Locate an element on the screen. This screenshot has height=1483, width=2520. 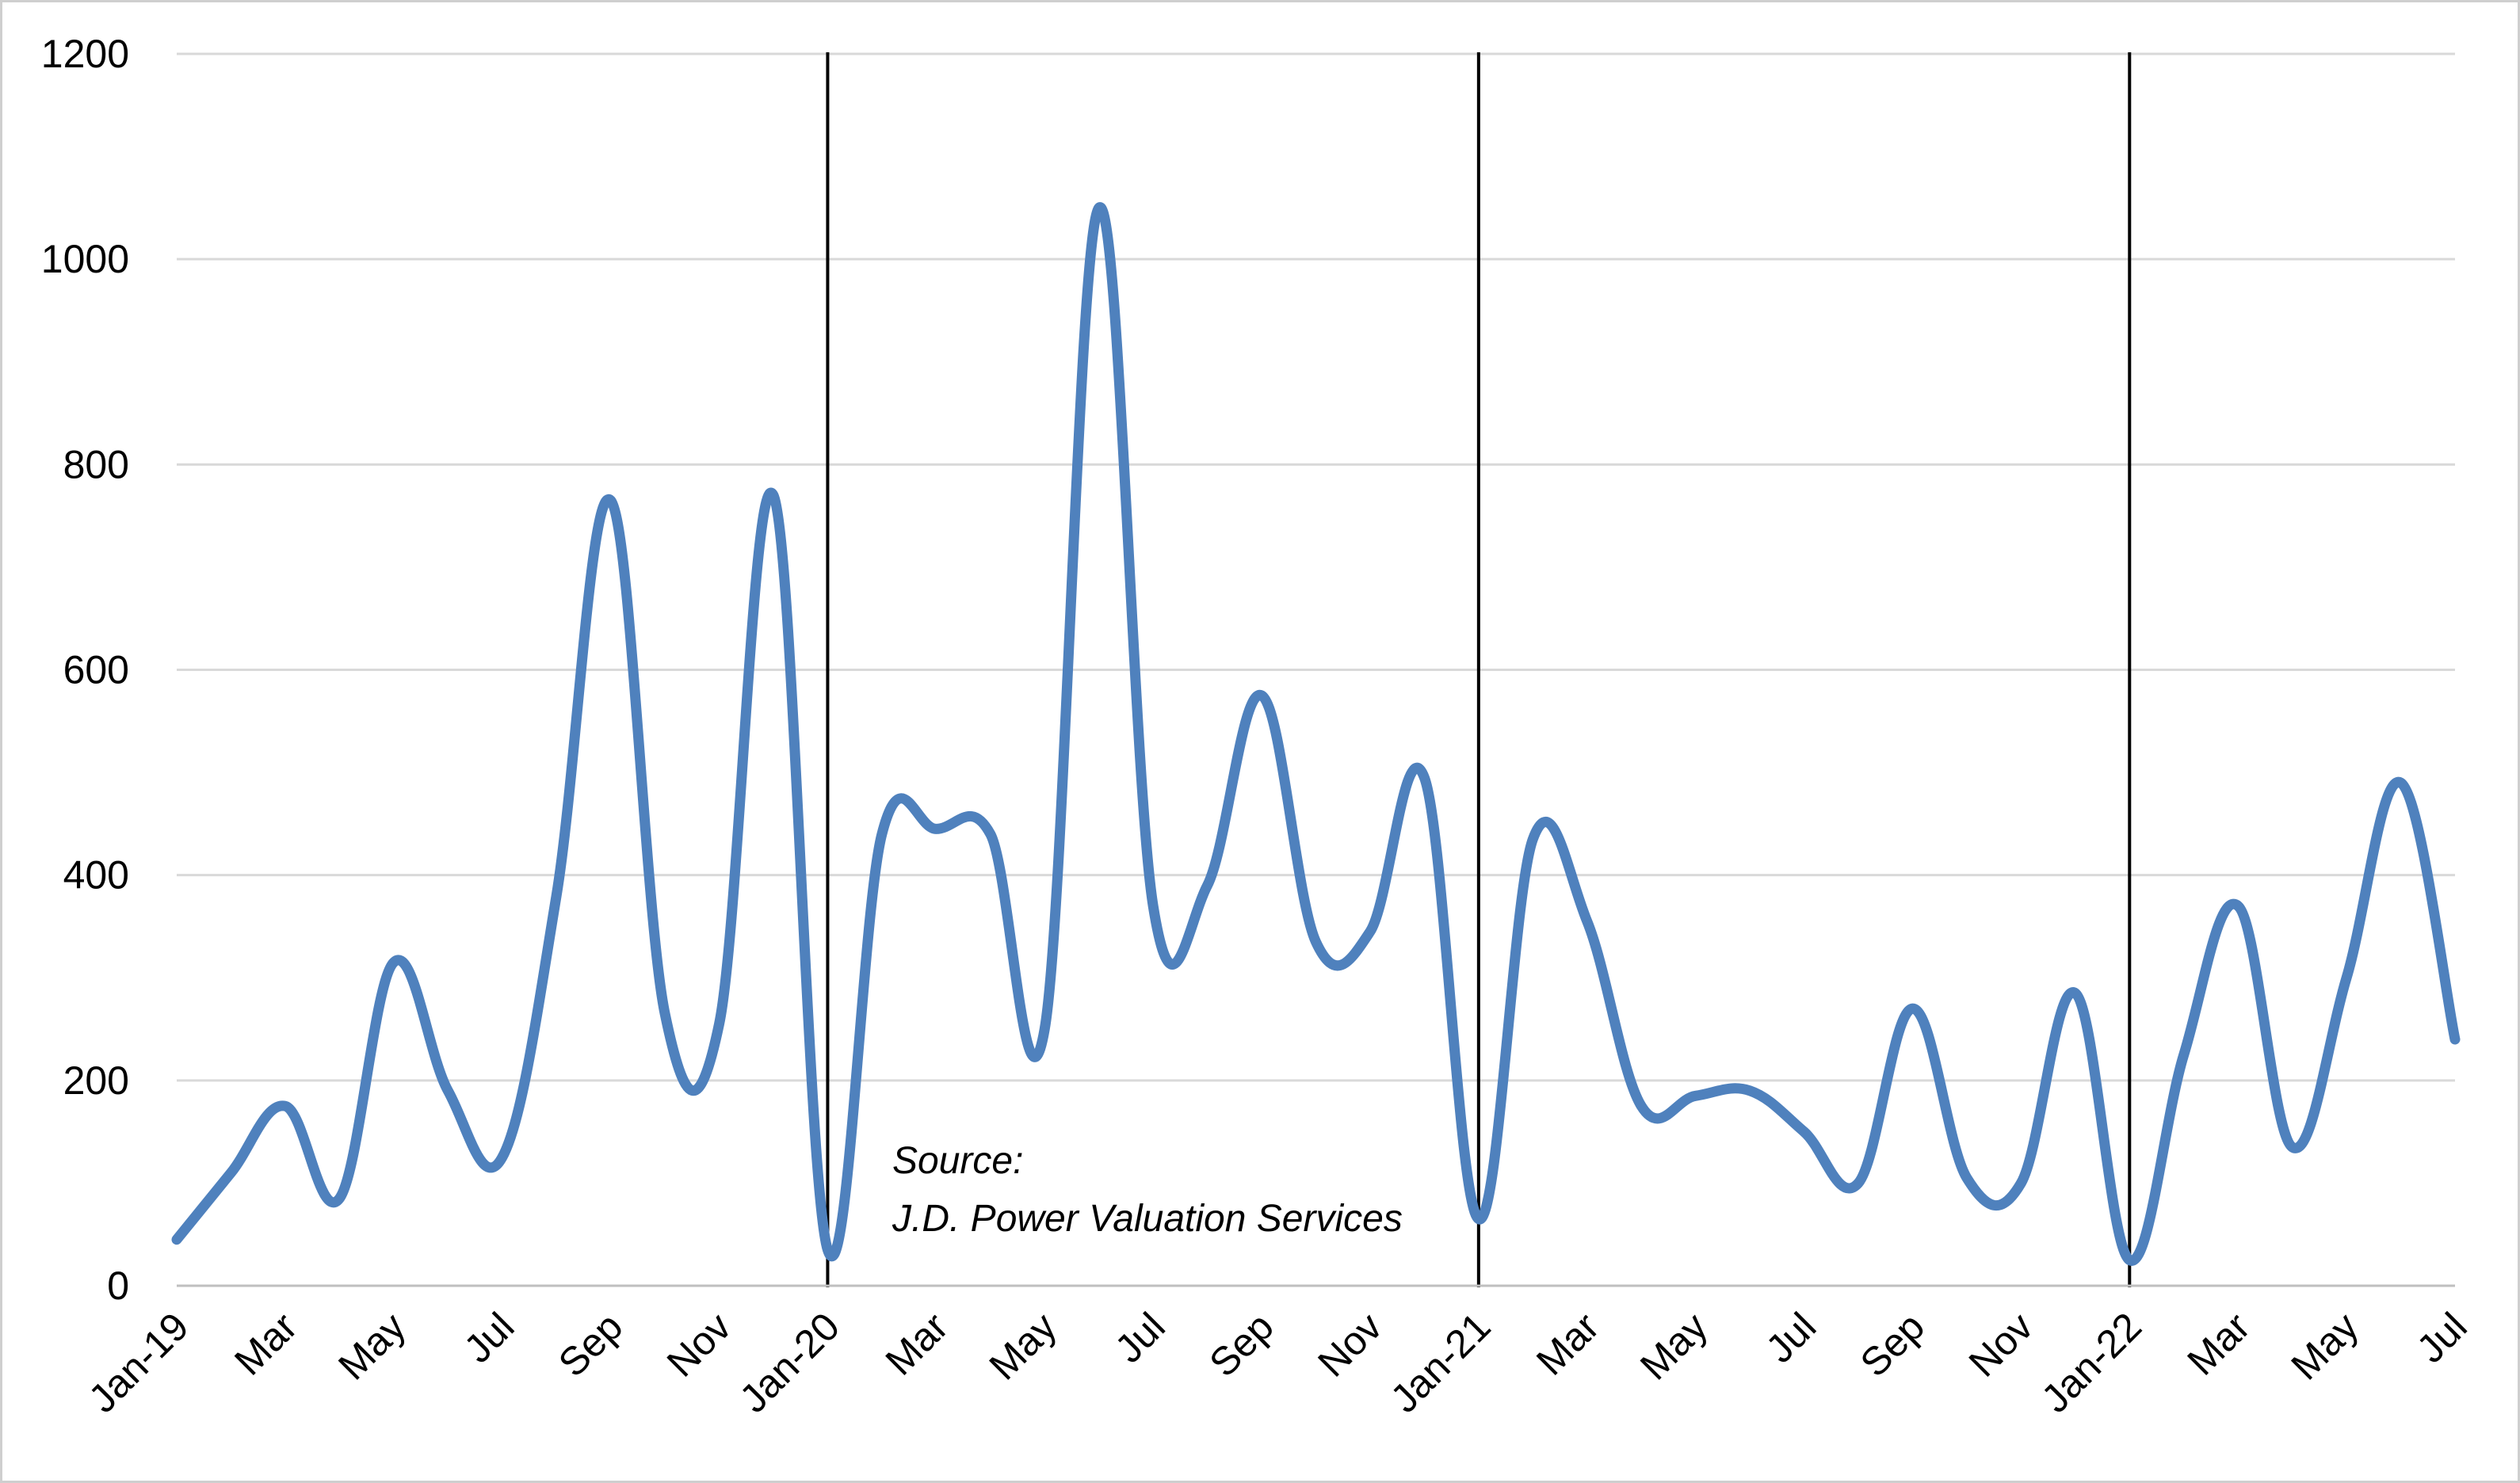
x-tick-label-3: Jul is located at coordinates (490, 1337).